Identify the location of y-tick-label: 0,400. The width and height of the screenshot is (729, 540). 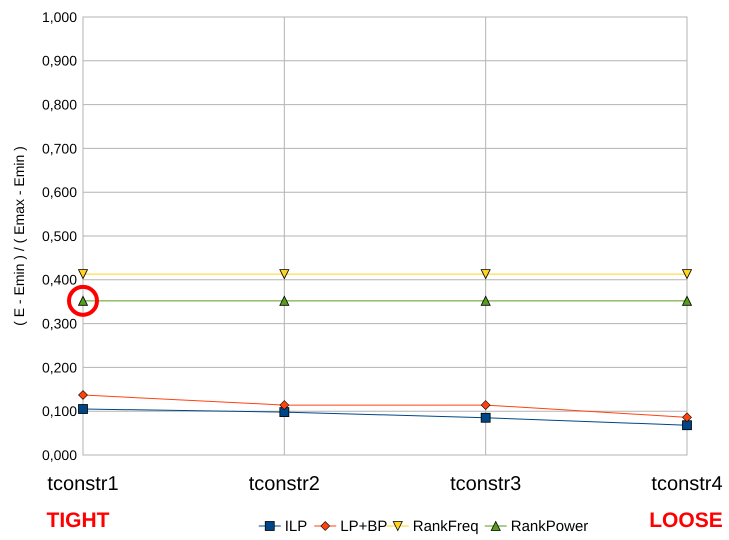
(60, 280).